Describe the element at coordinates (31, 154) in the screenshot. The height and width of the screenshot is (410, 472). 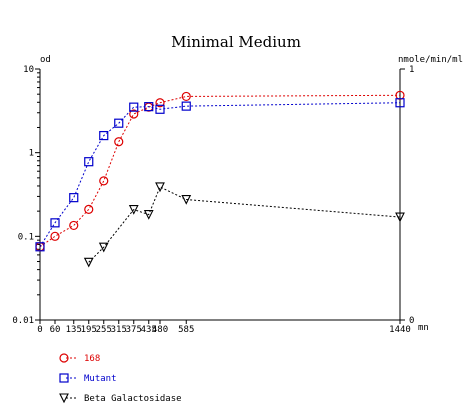
I see `y-left-tick-label: 1` at that location.